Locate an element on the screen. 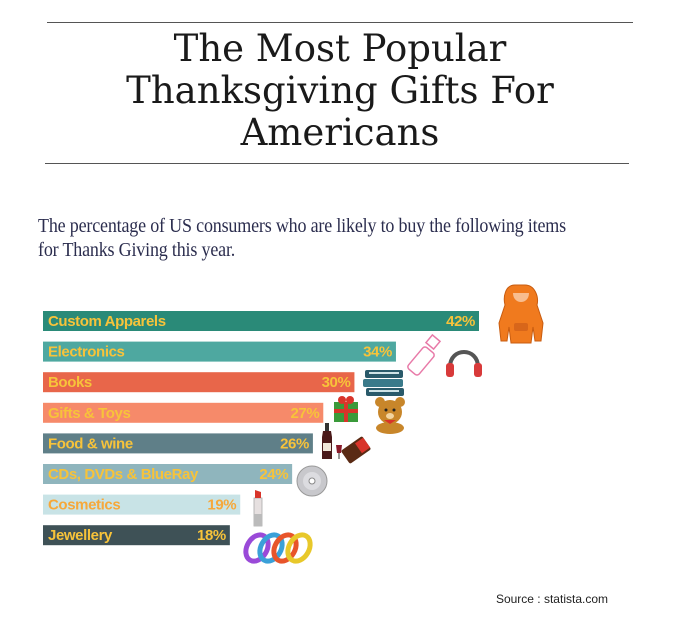 The image size is (683, 623). bar-category-label: Jewellery is located at coordinates (80, 535).